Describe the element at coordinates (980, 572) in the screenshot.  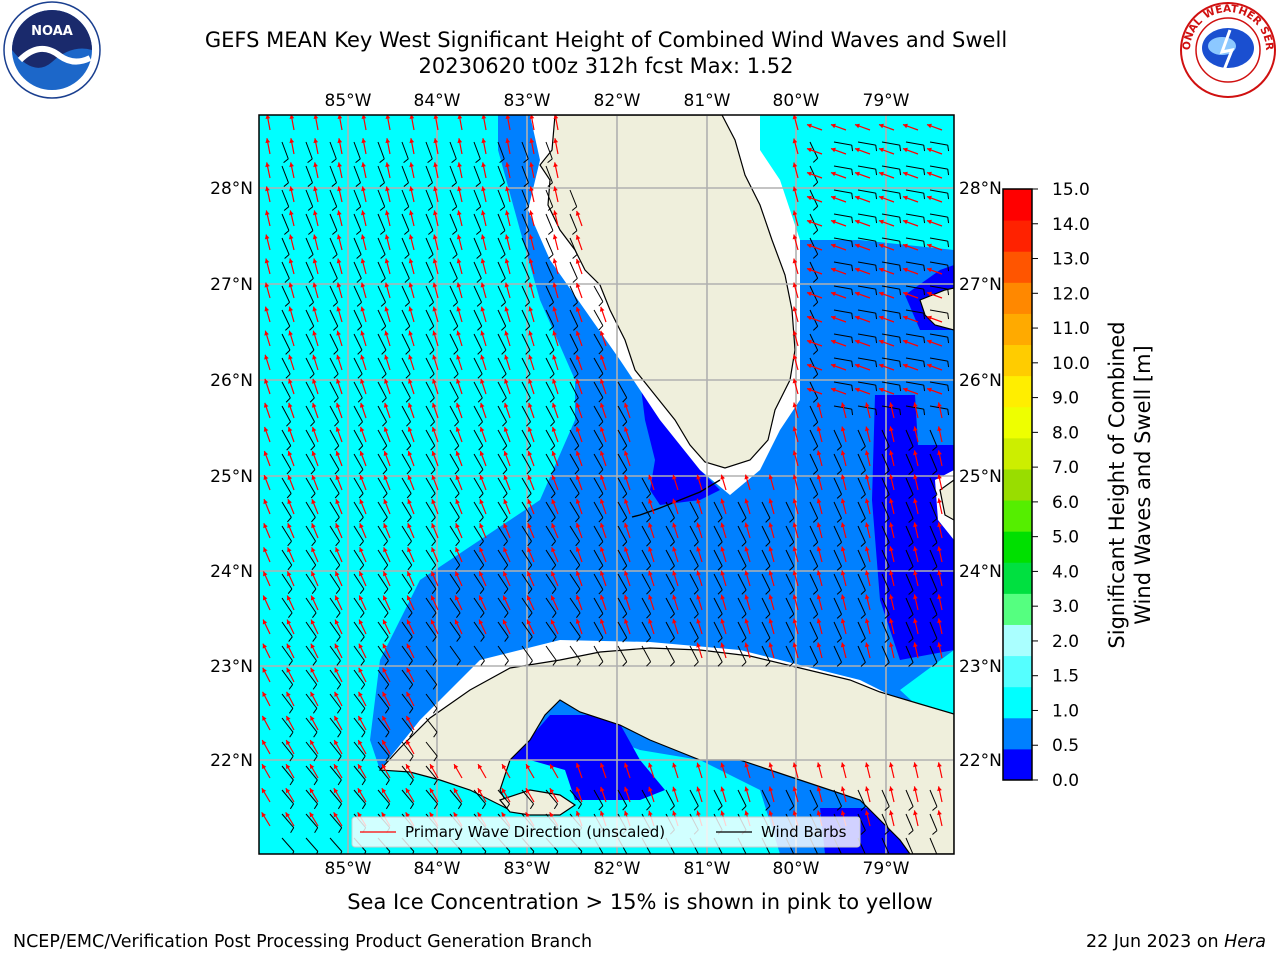
I see `lat-label-right: 24°N` at that location.